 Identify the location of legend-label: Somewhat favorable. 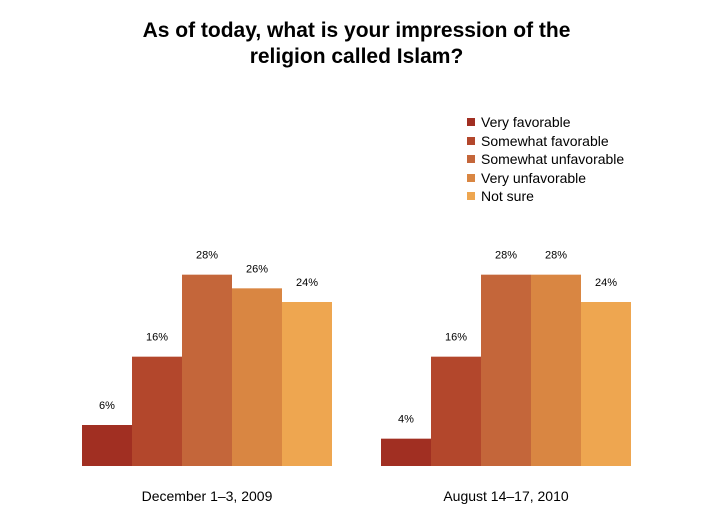
(545, 140).